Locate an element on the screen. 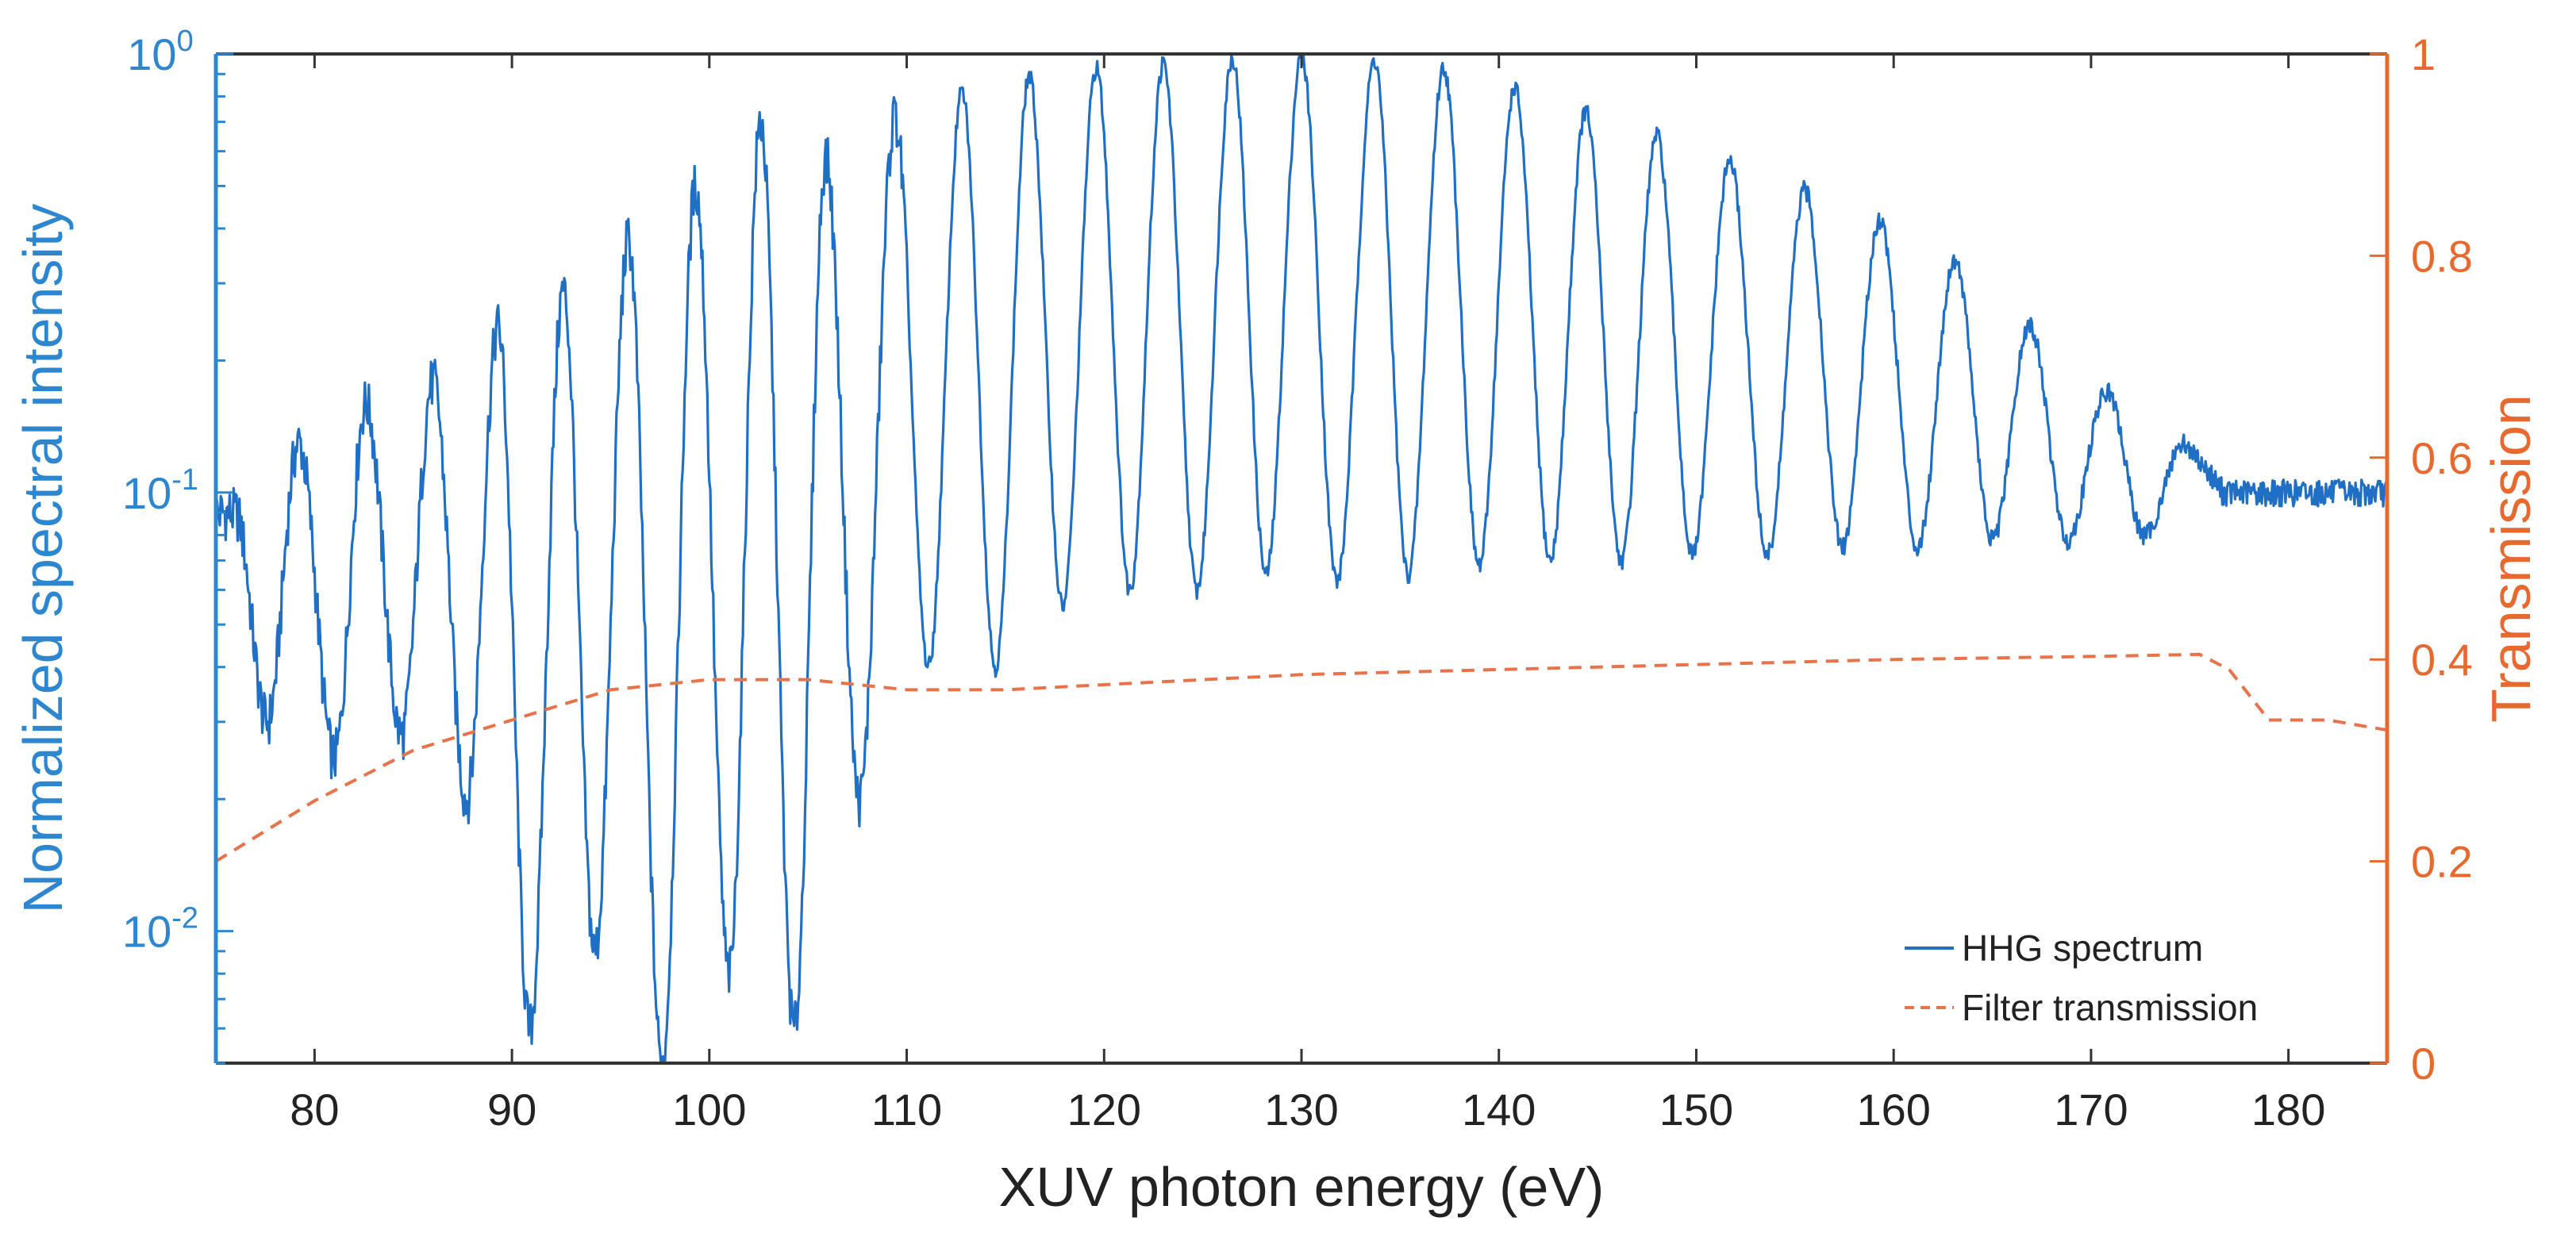  x-tick-label: 130 is located at coordinates (1301, 1110).